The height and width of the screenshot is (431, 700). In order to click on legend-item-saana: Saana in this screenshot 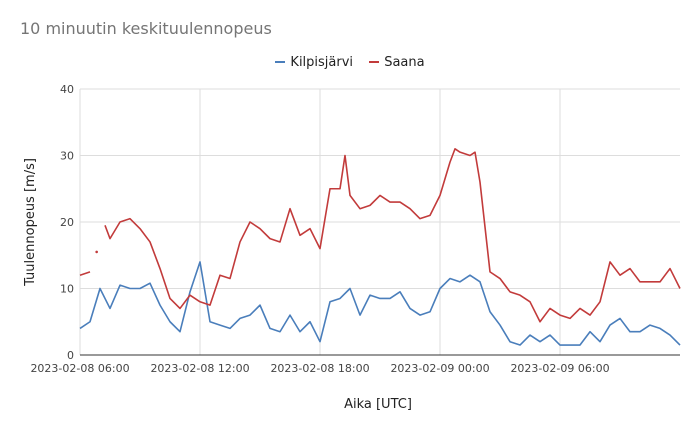, I will do `click(397, 62)`.